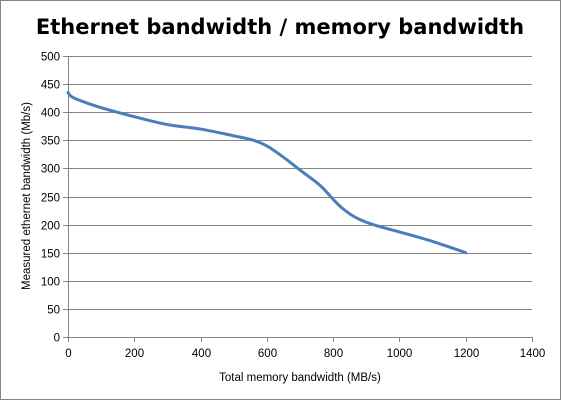  What do you see at coordinates (533, 354) in the screenshot?
I see `x-tick-label-7: 1400` at bounding box center [533, 354].